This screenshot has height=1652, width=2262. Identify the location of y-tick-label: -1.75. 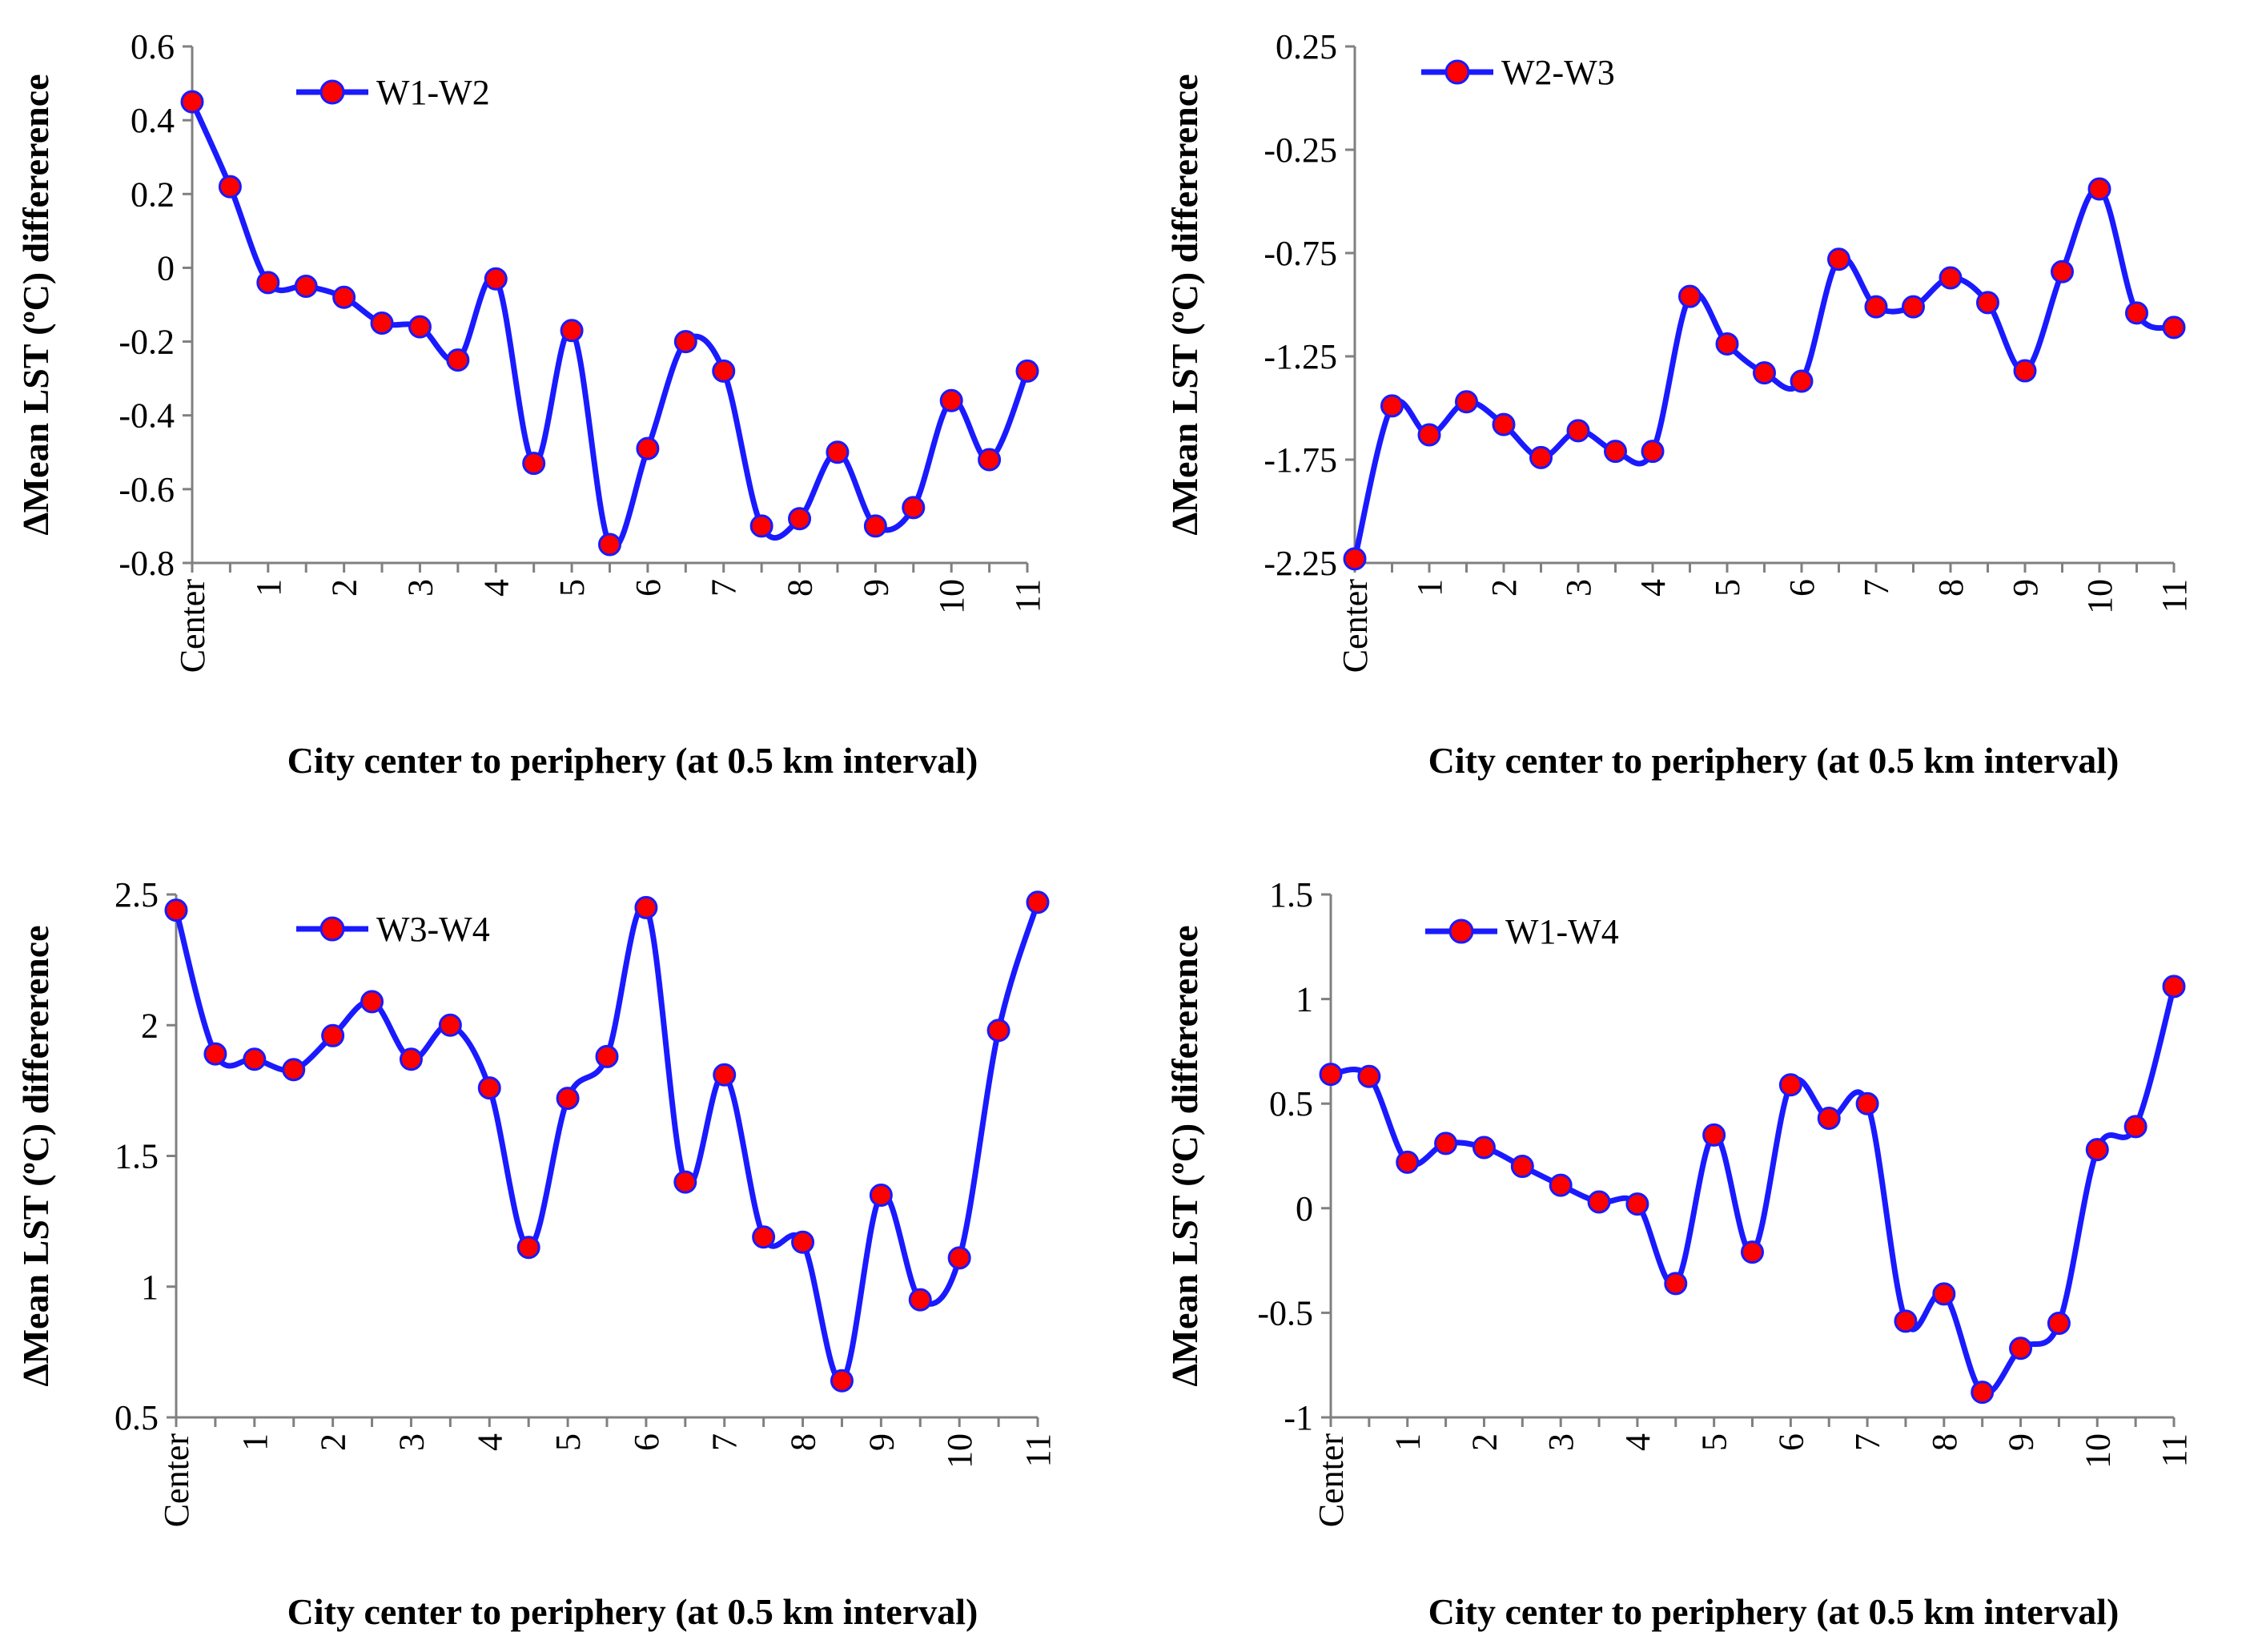
(1300, 460).